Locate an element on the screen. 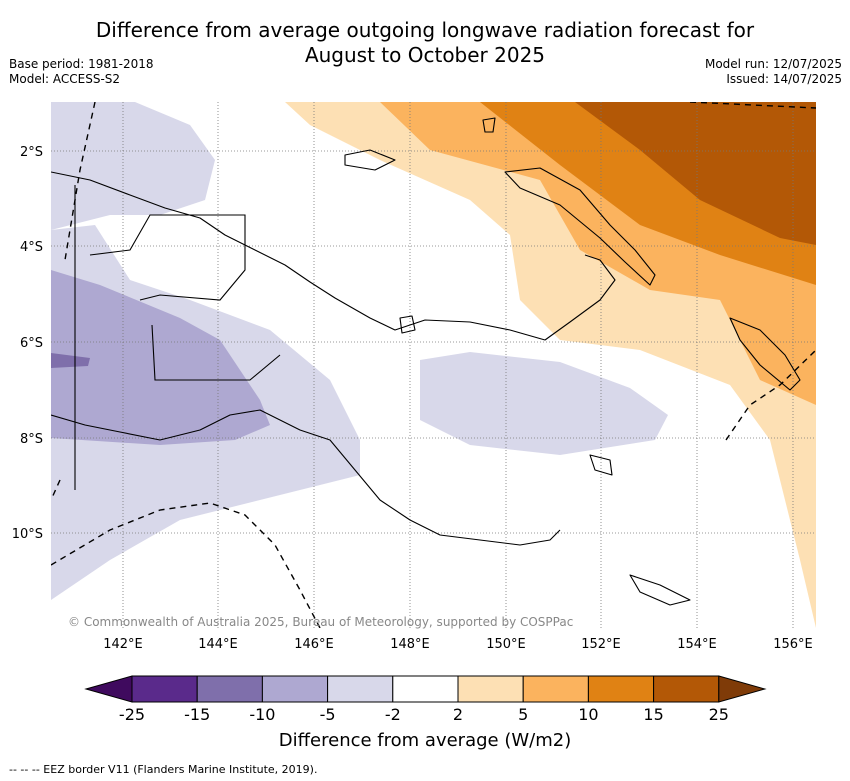 The image size is (850, 781). colorbar is located at coordinates (425, 689).